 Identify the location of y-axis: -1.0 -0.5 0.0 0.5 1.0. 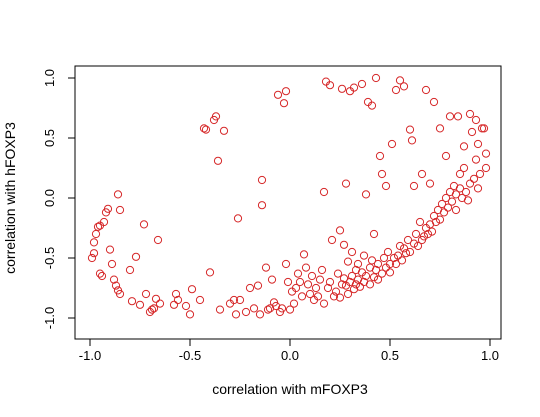
(59, 199).